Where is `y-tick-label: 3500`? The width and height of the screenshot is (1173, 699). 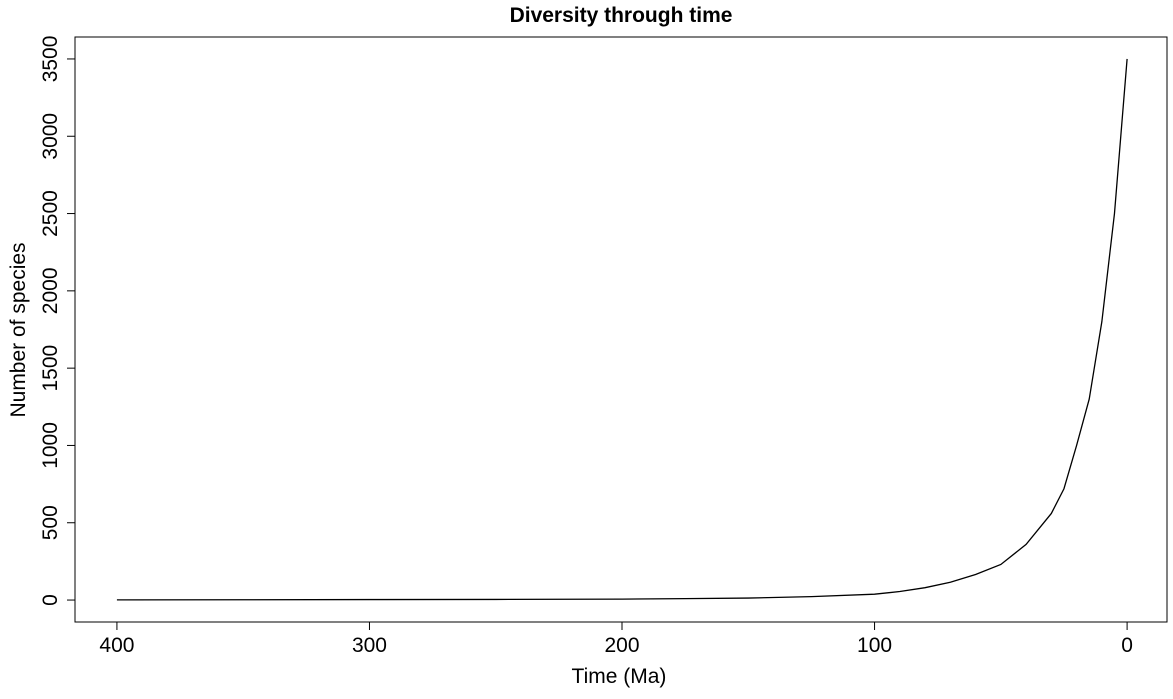
y-tick-label: 3500 is located at coordinates (50, 59).